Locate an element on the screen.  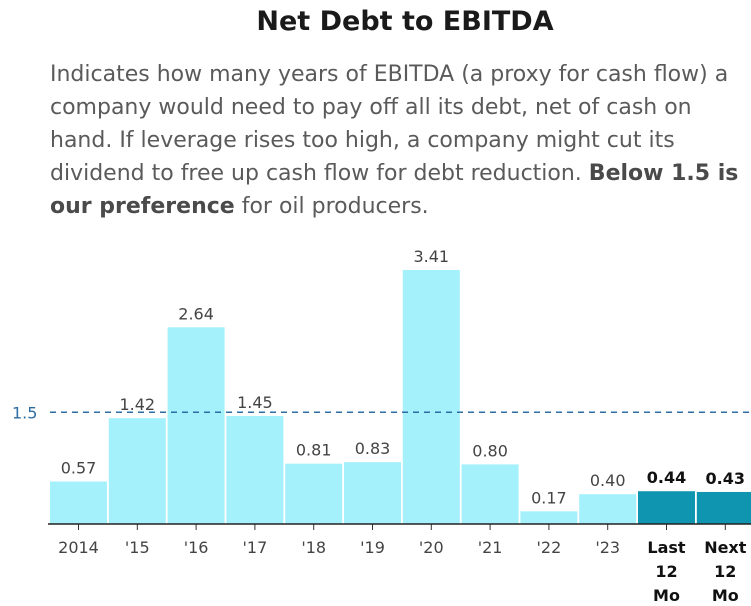
bar-value-label: 0.43 is located at coordinates (725, 478).